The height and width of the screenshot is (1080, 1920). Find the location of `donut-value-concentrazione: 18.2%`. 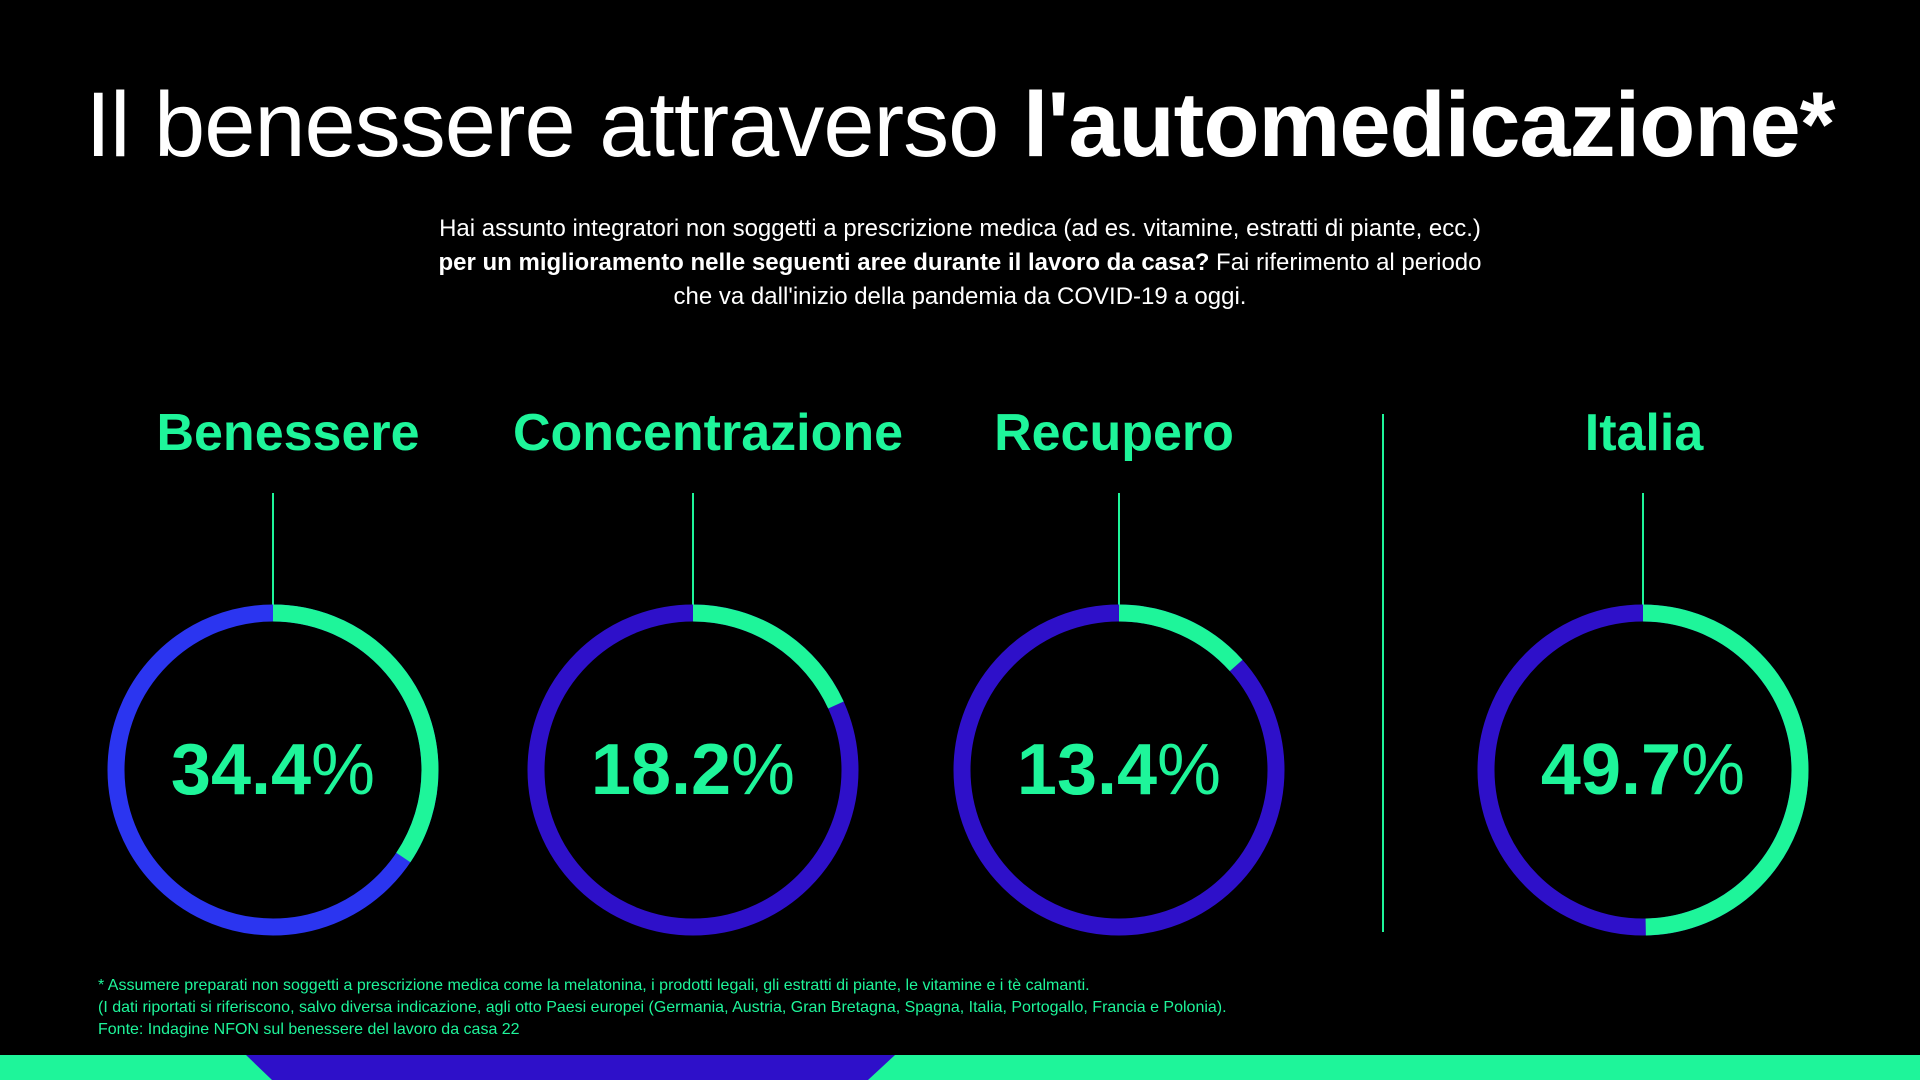

donut-value-concentrazione: 18.2% is located at coordinates (693, 770).